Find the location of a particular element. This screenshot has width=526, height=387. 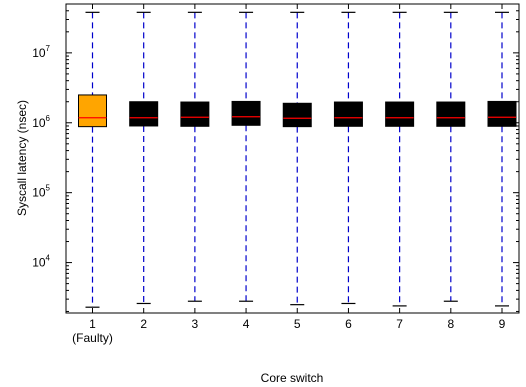

x-tick-label: 4 is located at coordinates (246, 324).